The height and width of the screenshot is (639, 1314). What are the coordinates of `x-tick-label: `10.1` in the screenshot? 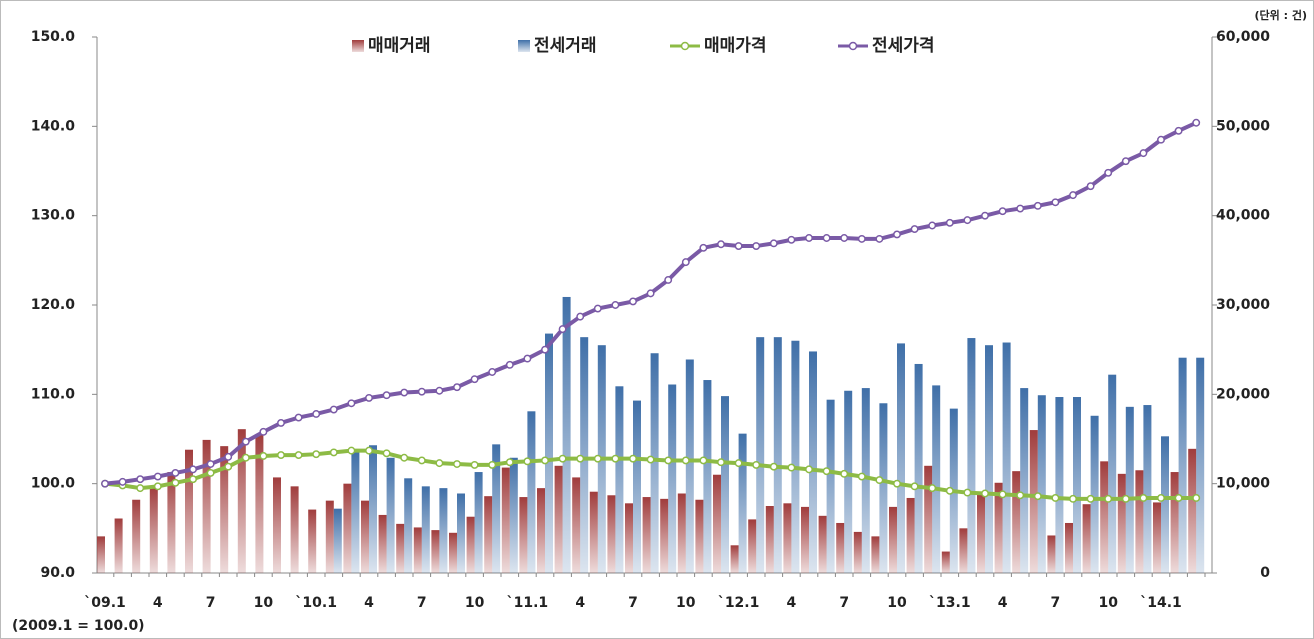 It's located at (316, 603).